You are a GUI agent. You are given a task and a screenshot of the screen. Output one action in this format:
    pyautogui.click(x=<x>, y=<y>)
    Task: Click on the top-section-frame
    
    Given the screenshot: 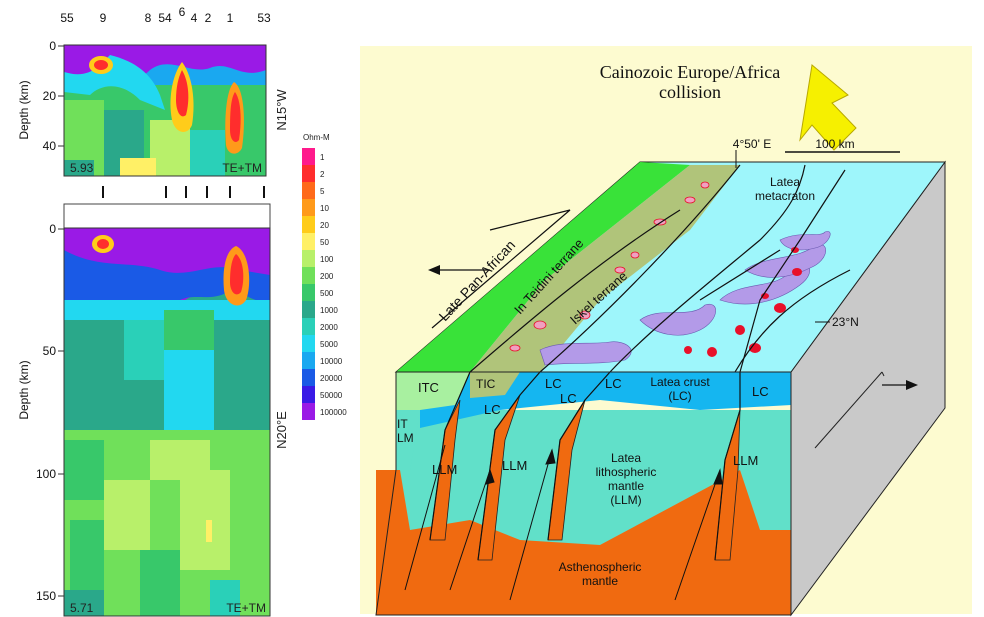 What is the action you would take?
    pyautogui.click(x=165, y=110)
    